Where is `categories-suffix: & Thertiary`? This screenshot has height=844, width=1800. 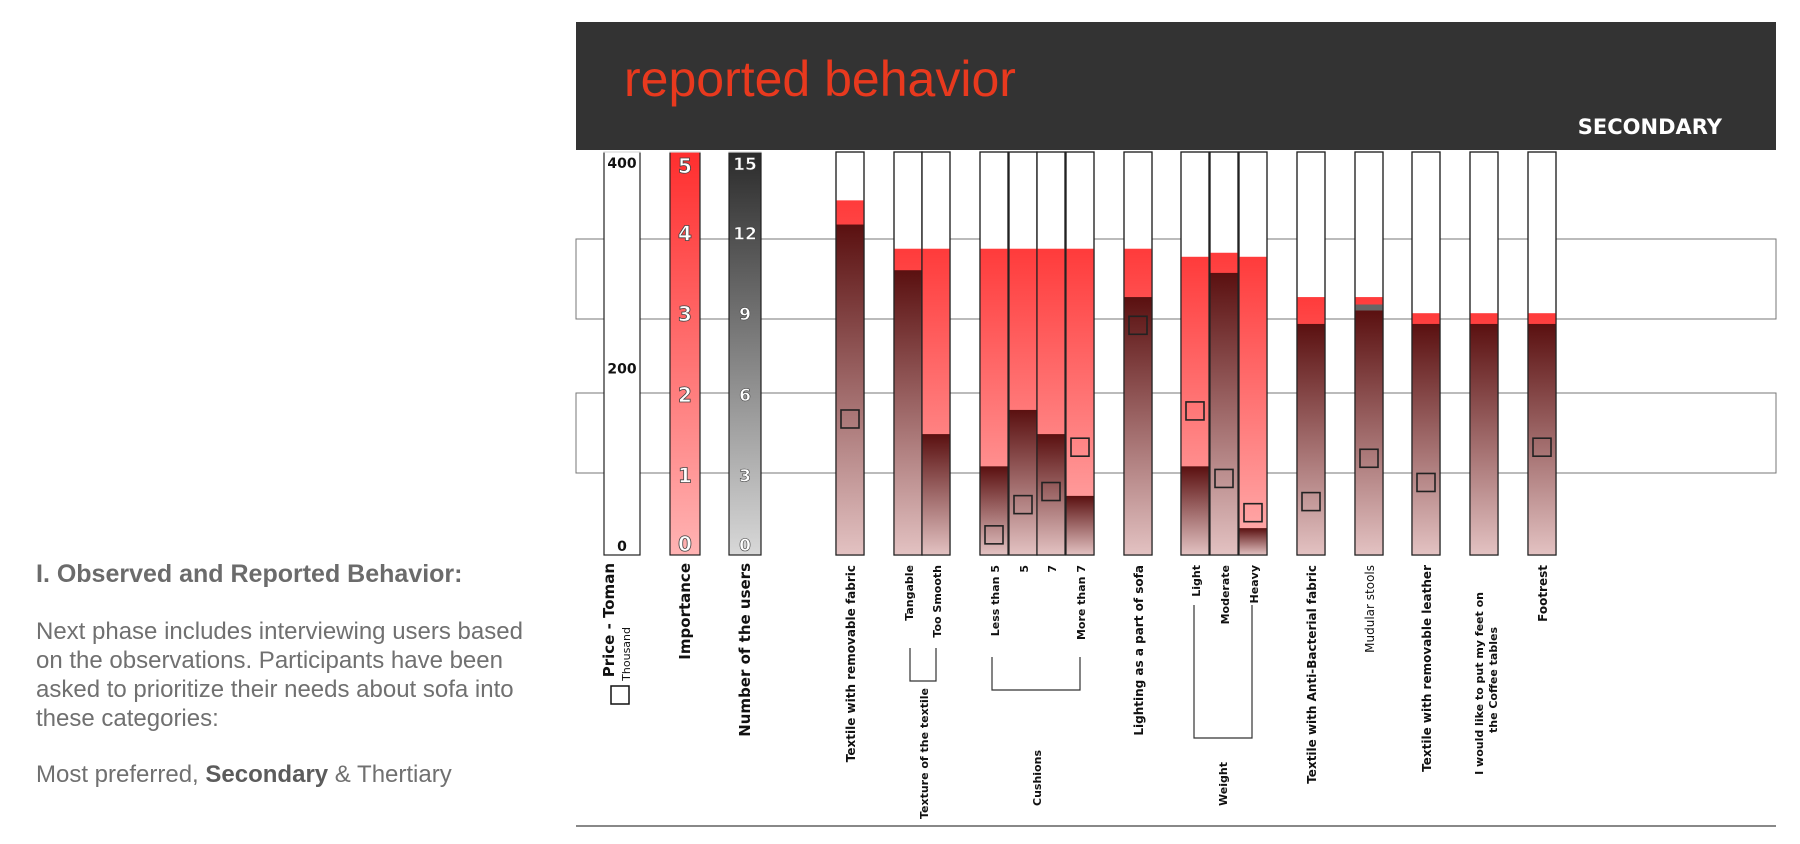 categories-suffix: & Thertiary is located at coordinates (390, 774).